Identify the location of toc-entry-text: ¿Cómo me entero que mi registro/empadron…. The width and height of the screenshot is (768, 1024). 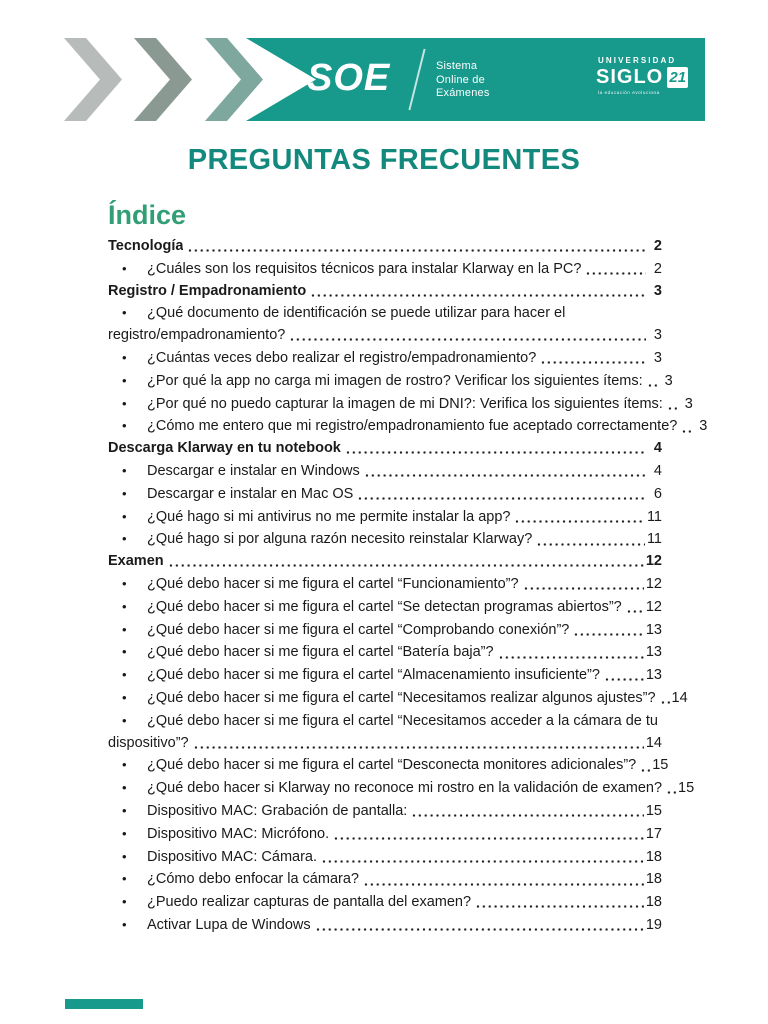
(412, 426).